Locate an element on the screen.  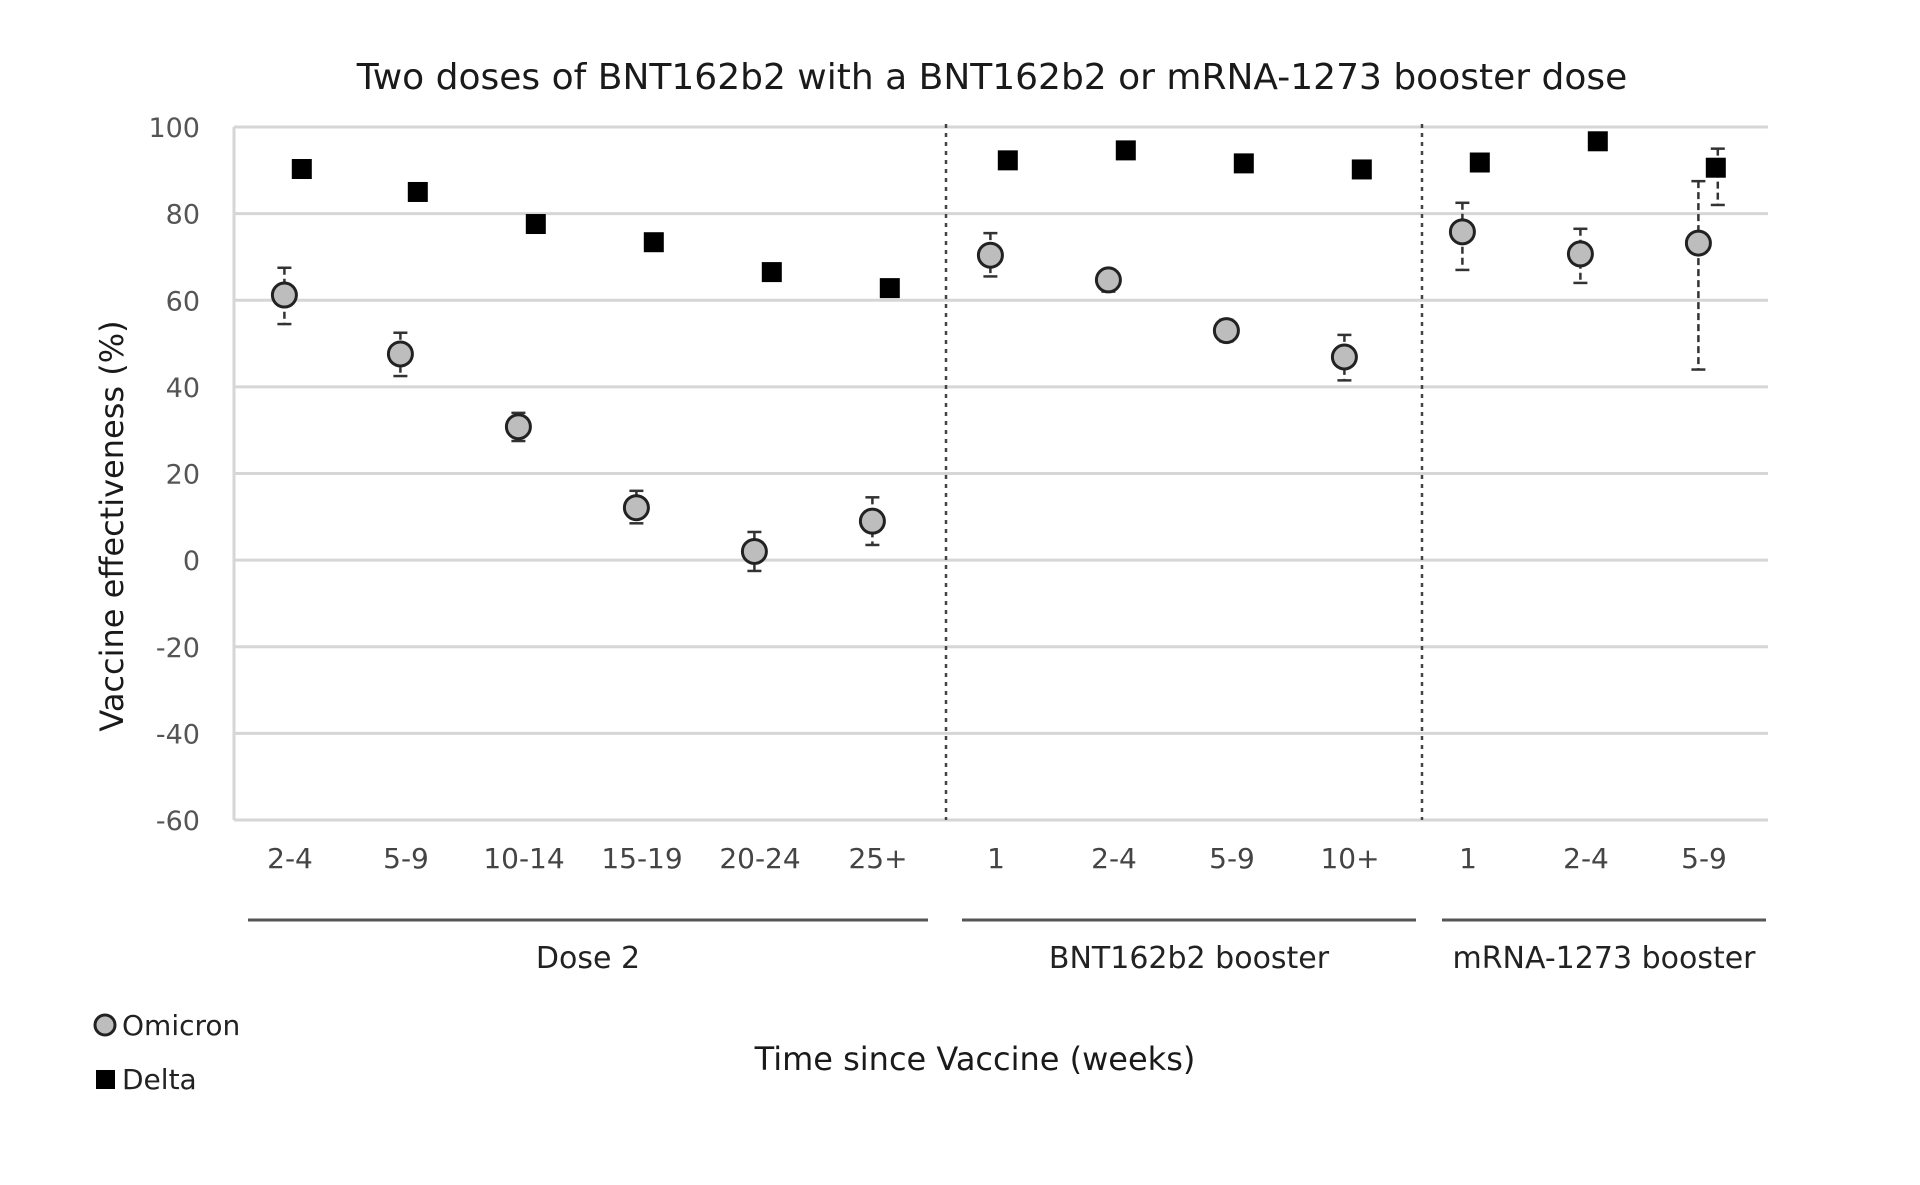
x-tick-label: 25+ is located at coordinates (877, 858).